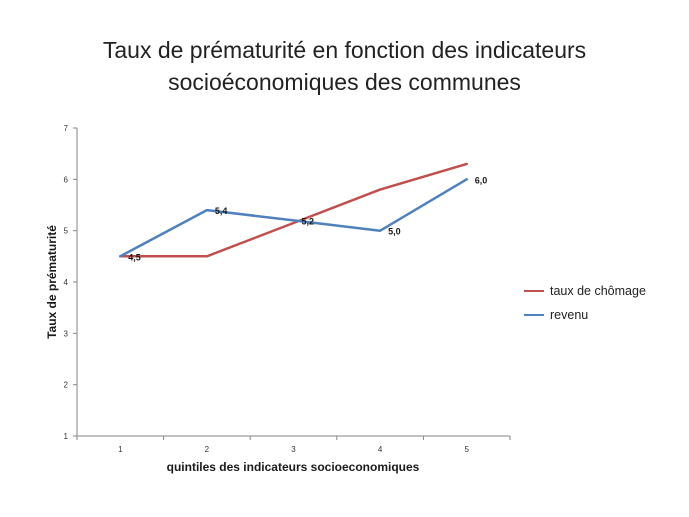 The height and width of the screenshot is (517, 689). I want to click on legend-swatch-revenu, so click(534, 315).